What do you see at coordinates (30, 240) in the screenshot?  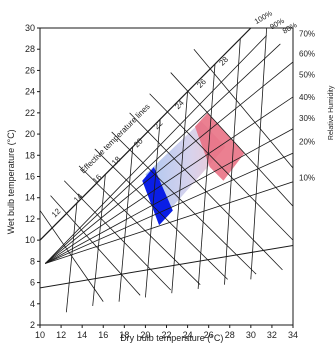 I see `y-tick-label: 10` at bounding box center [30, 240].